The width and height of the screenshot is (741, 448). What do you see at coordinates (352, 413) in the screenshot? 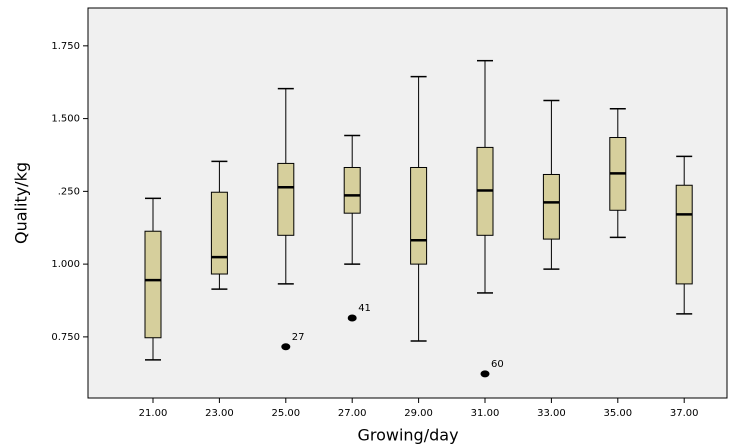
I see `x-tick-label: 27.00` at bounding box center [352, 413].